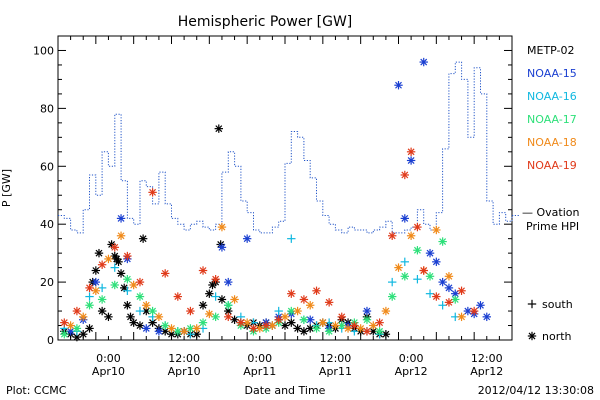  What do you see at coordinates (552, 119) in the screenshot?
I see `legend-item-noaa-17: NOAA-17` at bounding box center [552, 119].